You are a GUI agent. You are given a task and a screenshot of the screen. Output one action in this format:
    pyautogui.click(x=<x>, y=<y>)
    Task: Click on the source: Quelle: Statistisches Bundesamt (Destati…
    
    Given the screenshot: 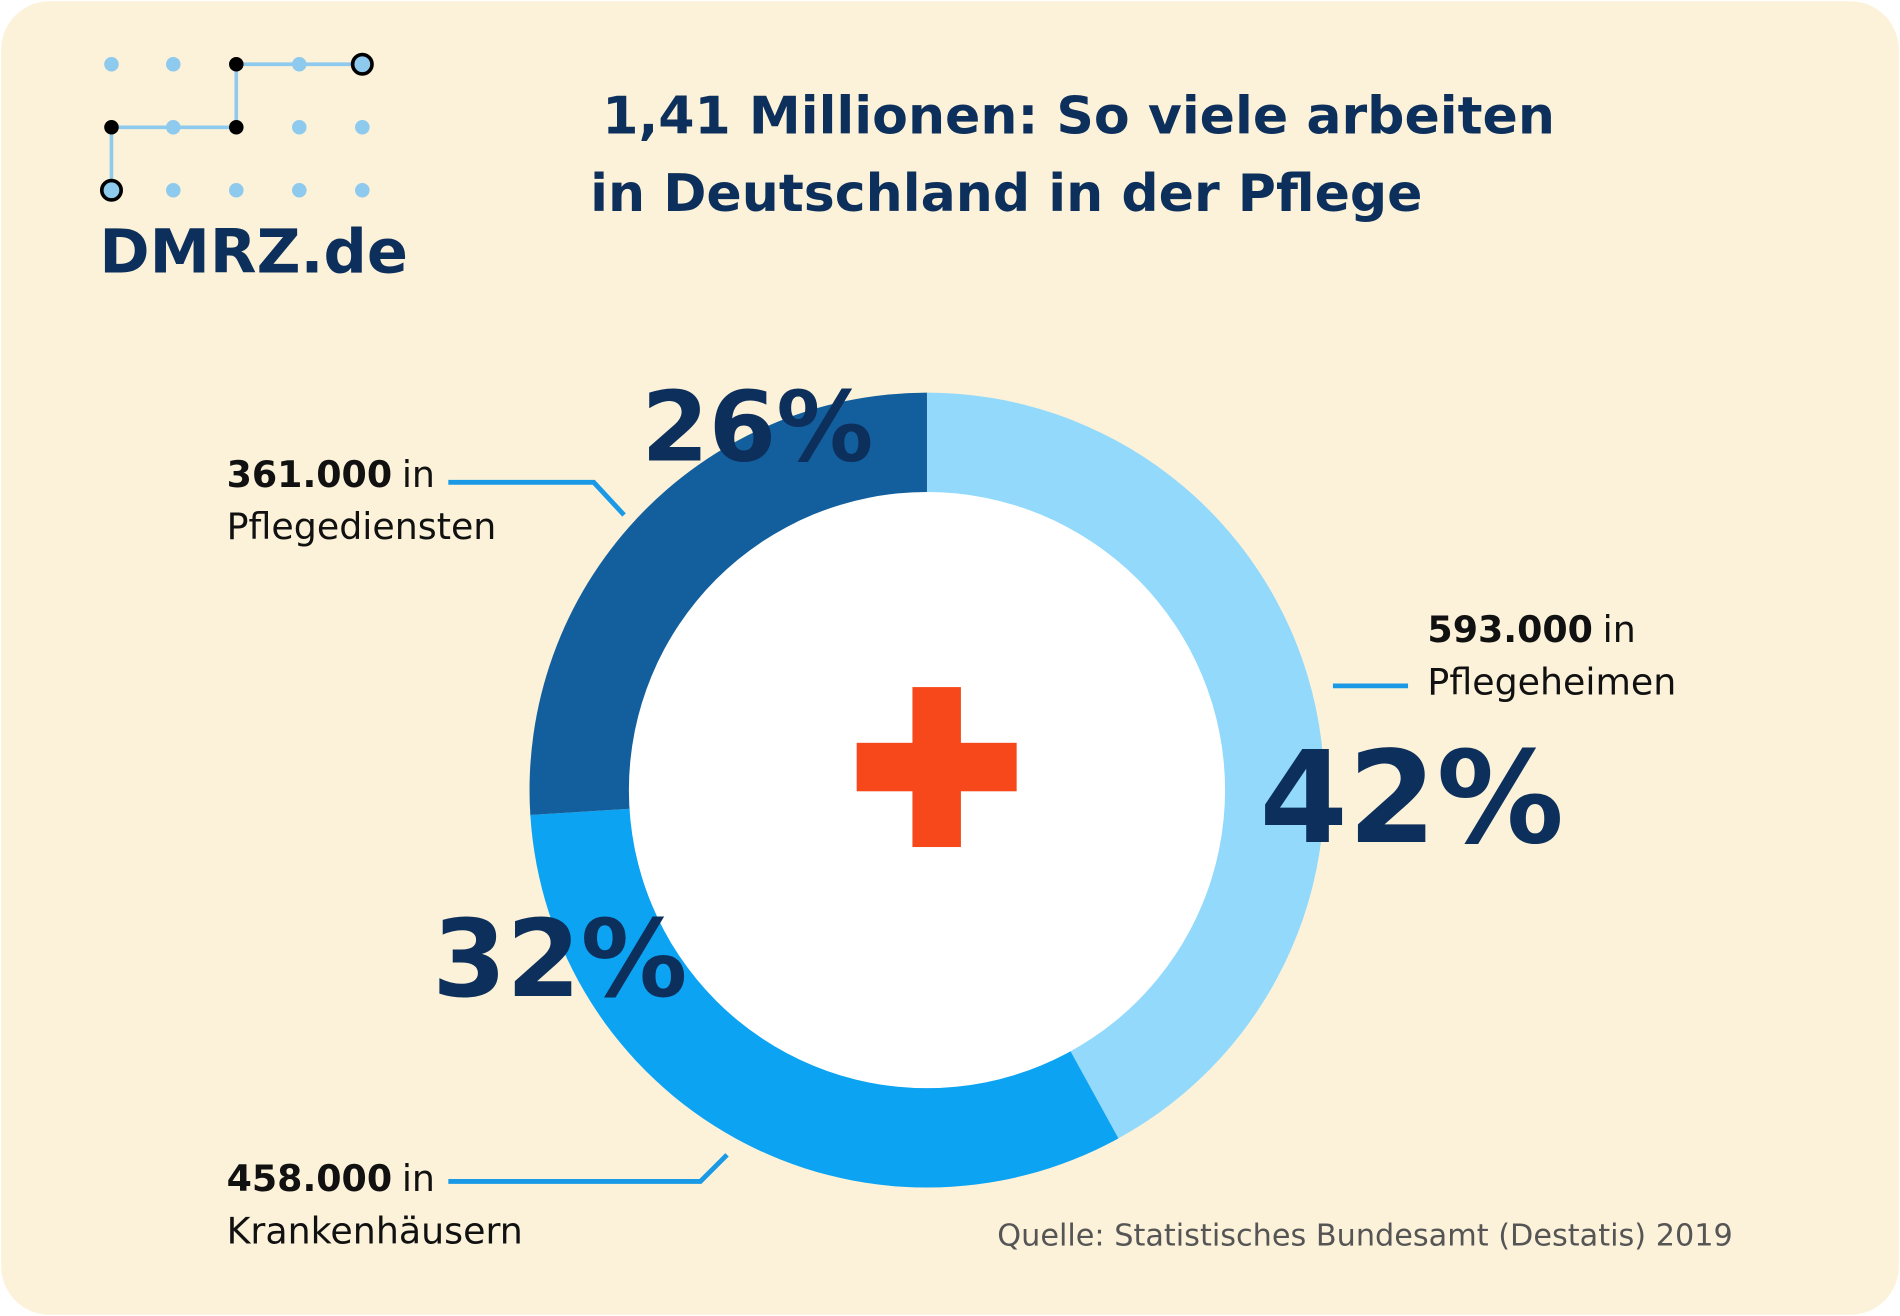 What is the action you would take?
    pyautogui.click(x=1364, y=1236)
    